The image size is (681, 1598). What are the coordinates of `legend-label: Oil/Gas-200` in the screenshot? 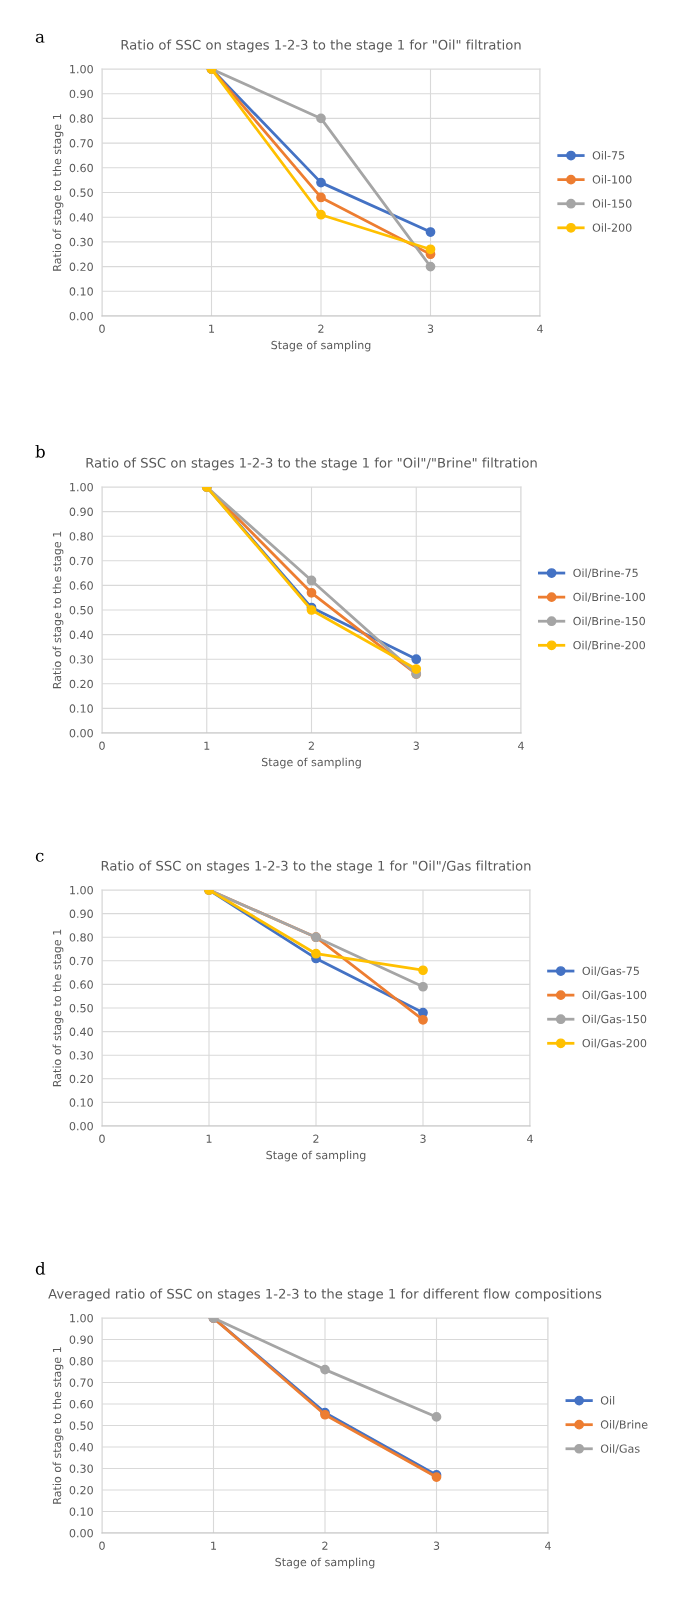 It's located at (614, 1043).